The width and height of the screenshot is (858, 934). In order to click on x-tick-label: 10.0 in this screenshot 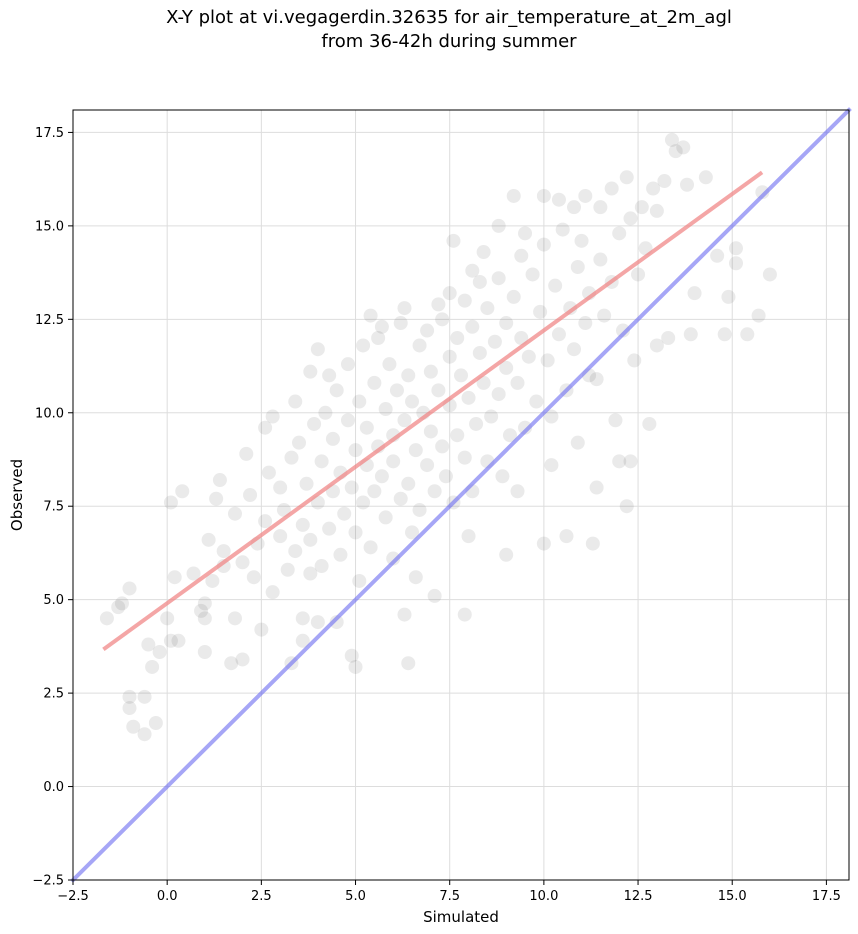, I will do `click(543, 896)`.